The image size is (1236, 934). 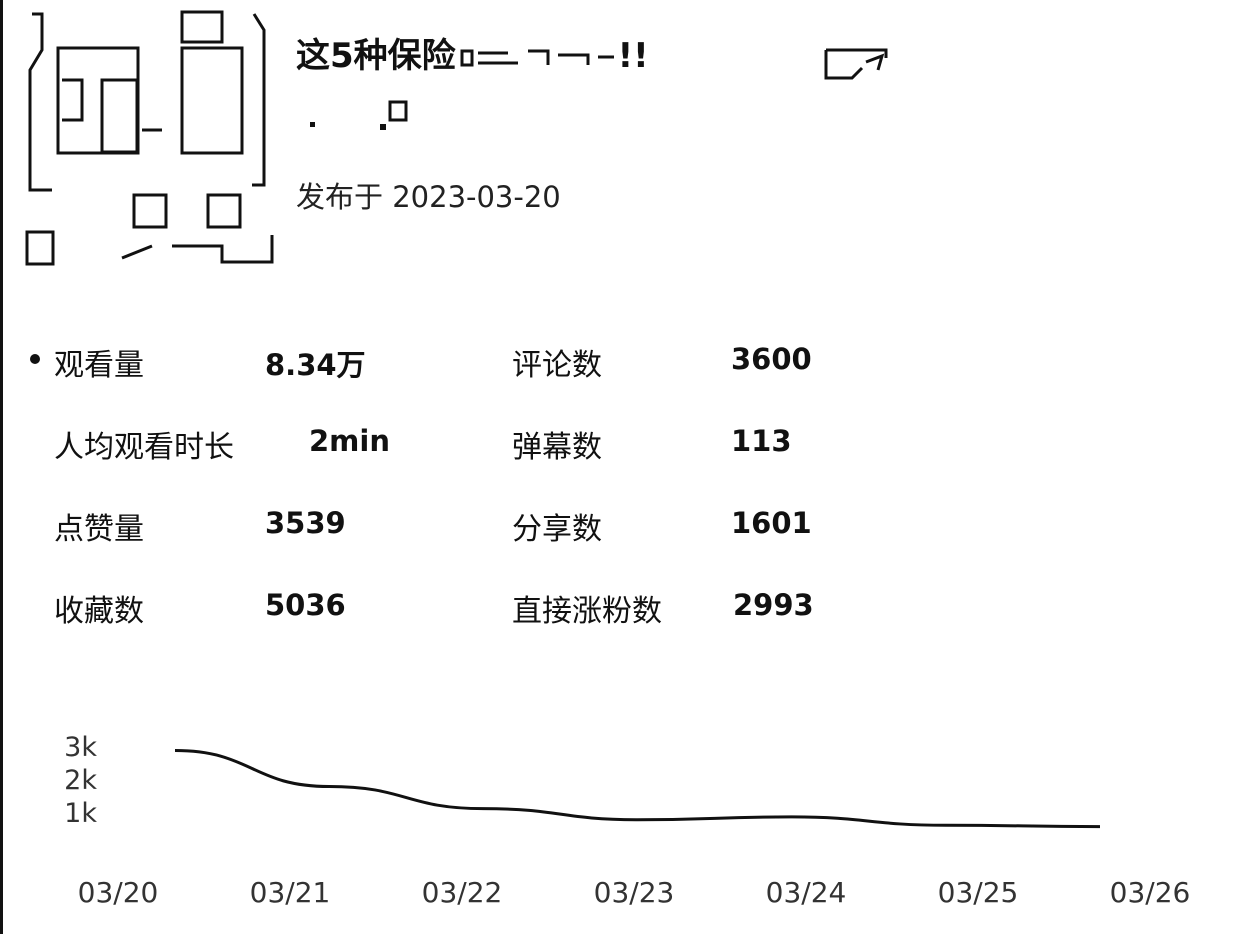 I want to click on x-tick-label: 03/24, so click(x=806, y=892).